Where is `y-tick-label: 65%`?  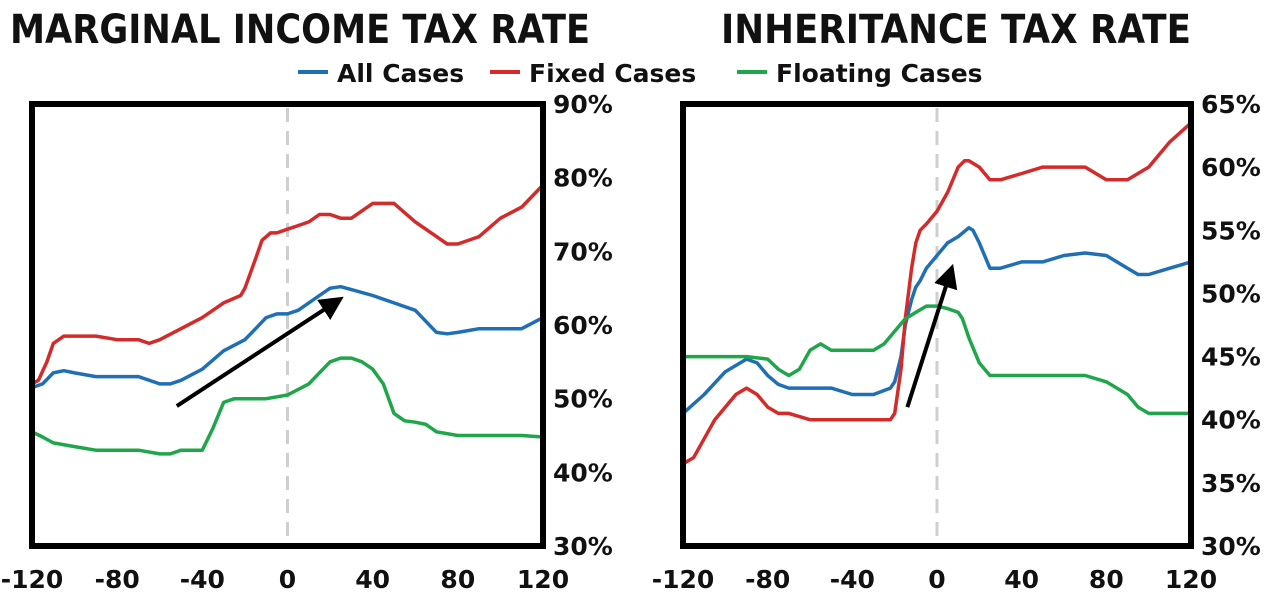 y-tick-label: 65% is located at coordinates (1231, 104).